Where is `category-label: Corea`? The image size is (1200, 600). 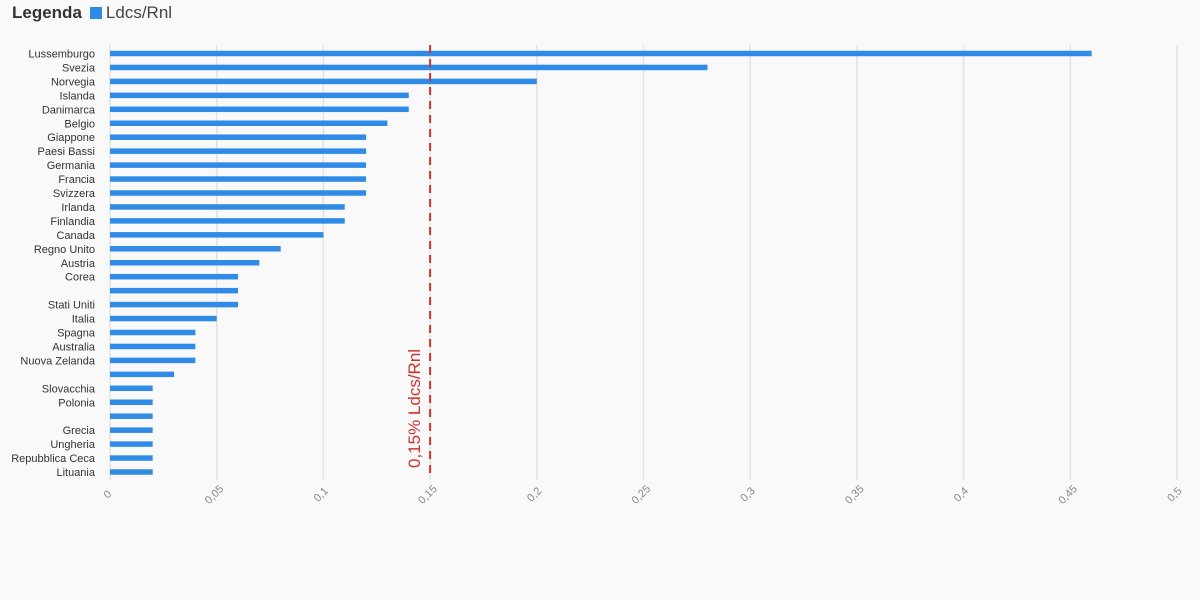 category-label: Corea is located at coordinates (80, 278).